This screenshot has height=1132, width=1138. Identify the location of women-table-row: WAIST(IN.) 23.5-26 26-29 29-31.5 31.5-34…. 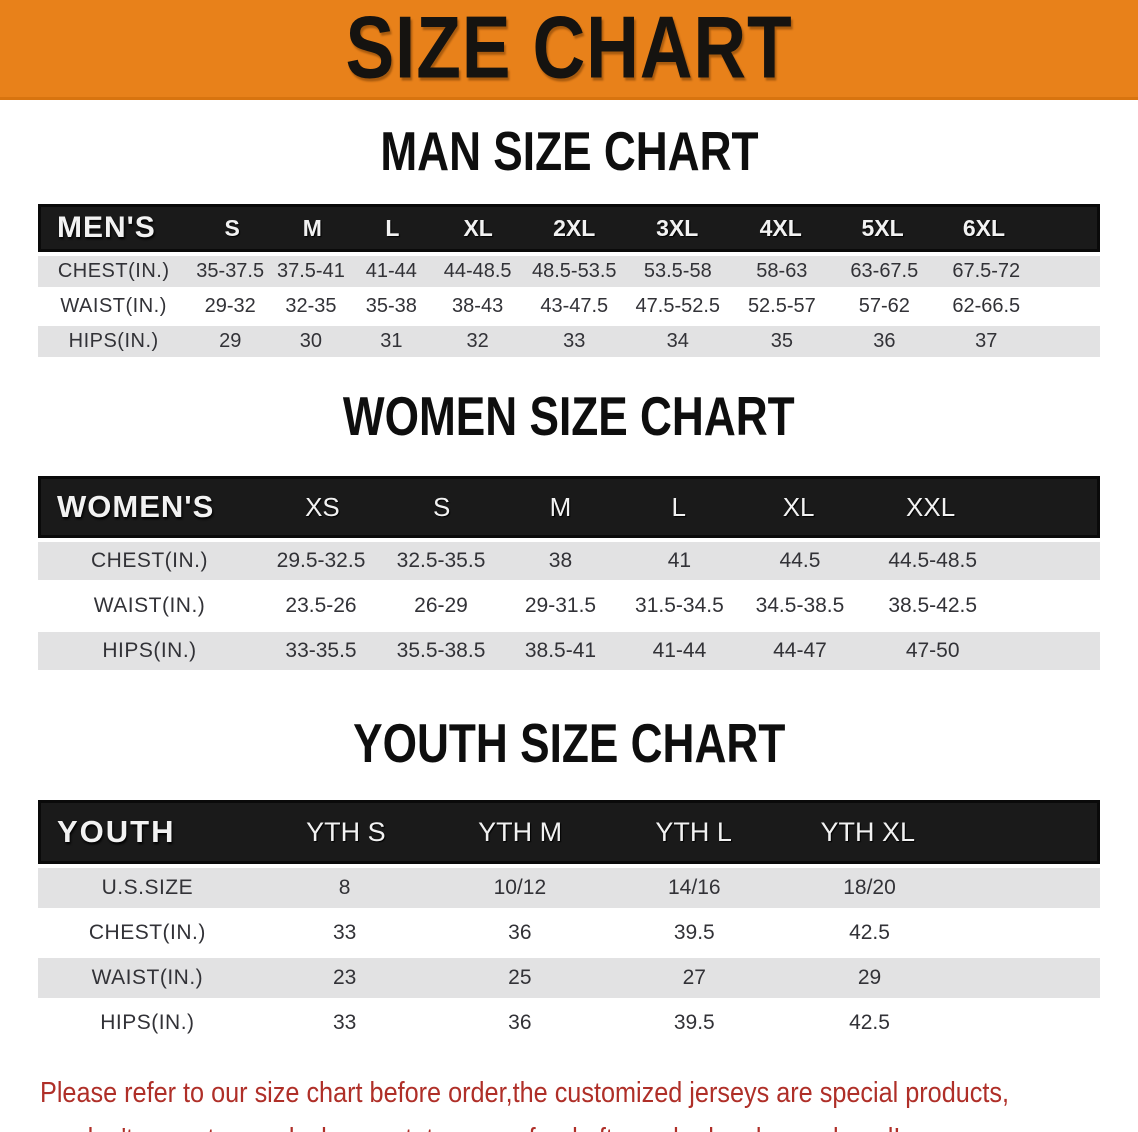
(569, 606).